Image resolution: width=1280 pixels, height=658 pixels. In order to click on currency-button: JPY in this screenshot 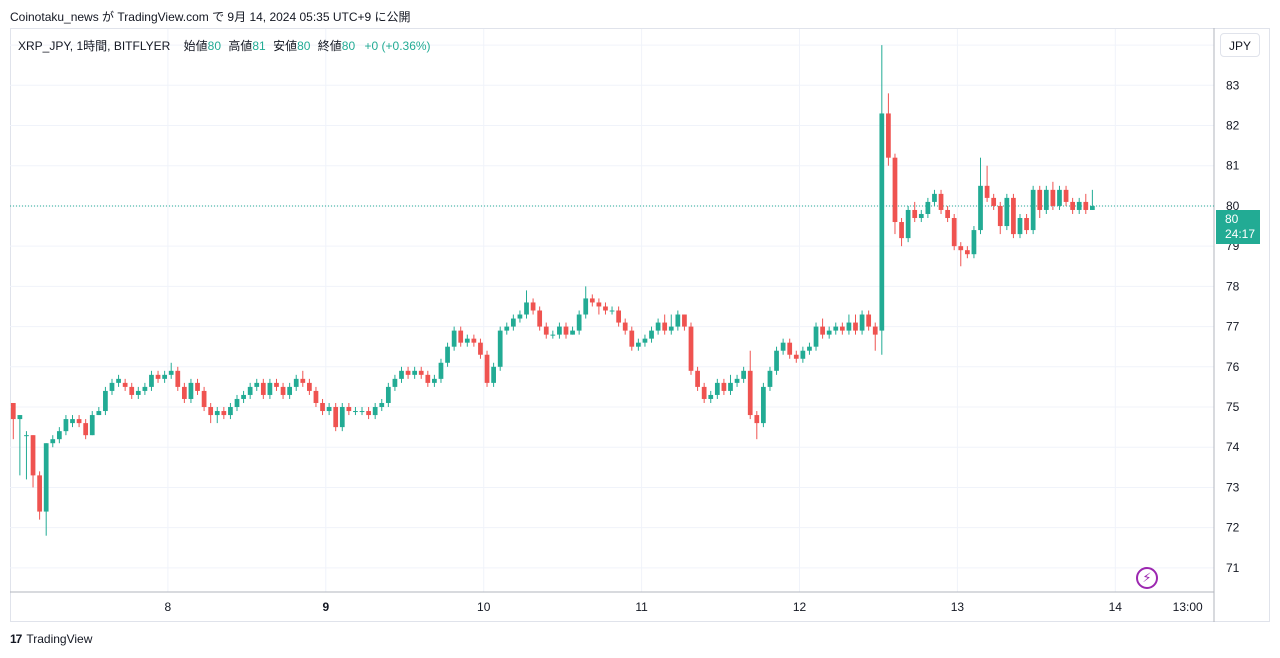, I will do `click(1240, 45)`.